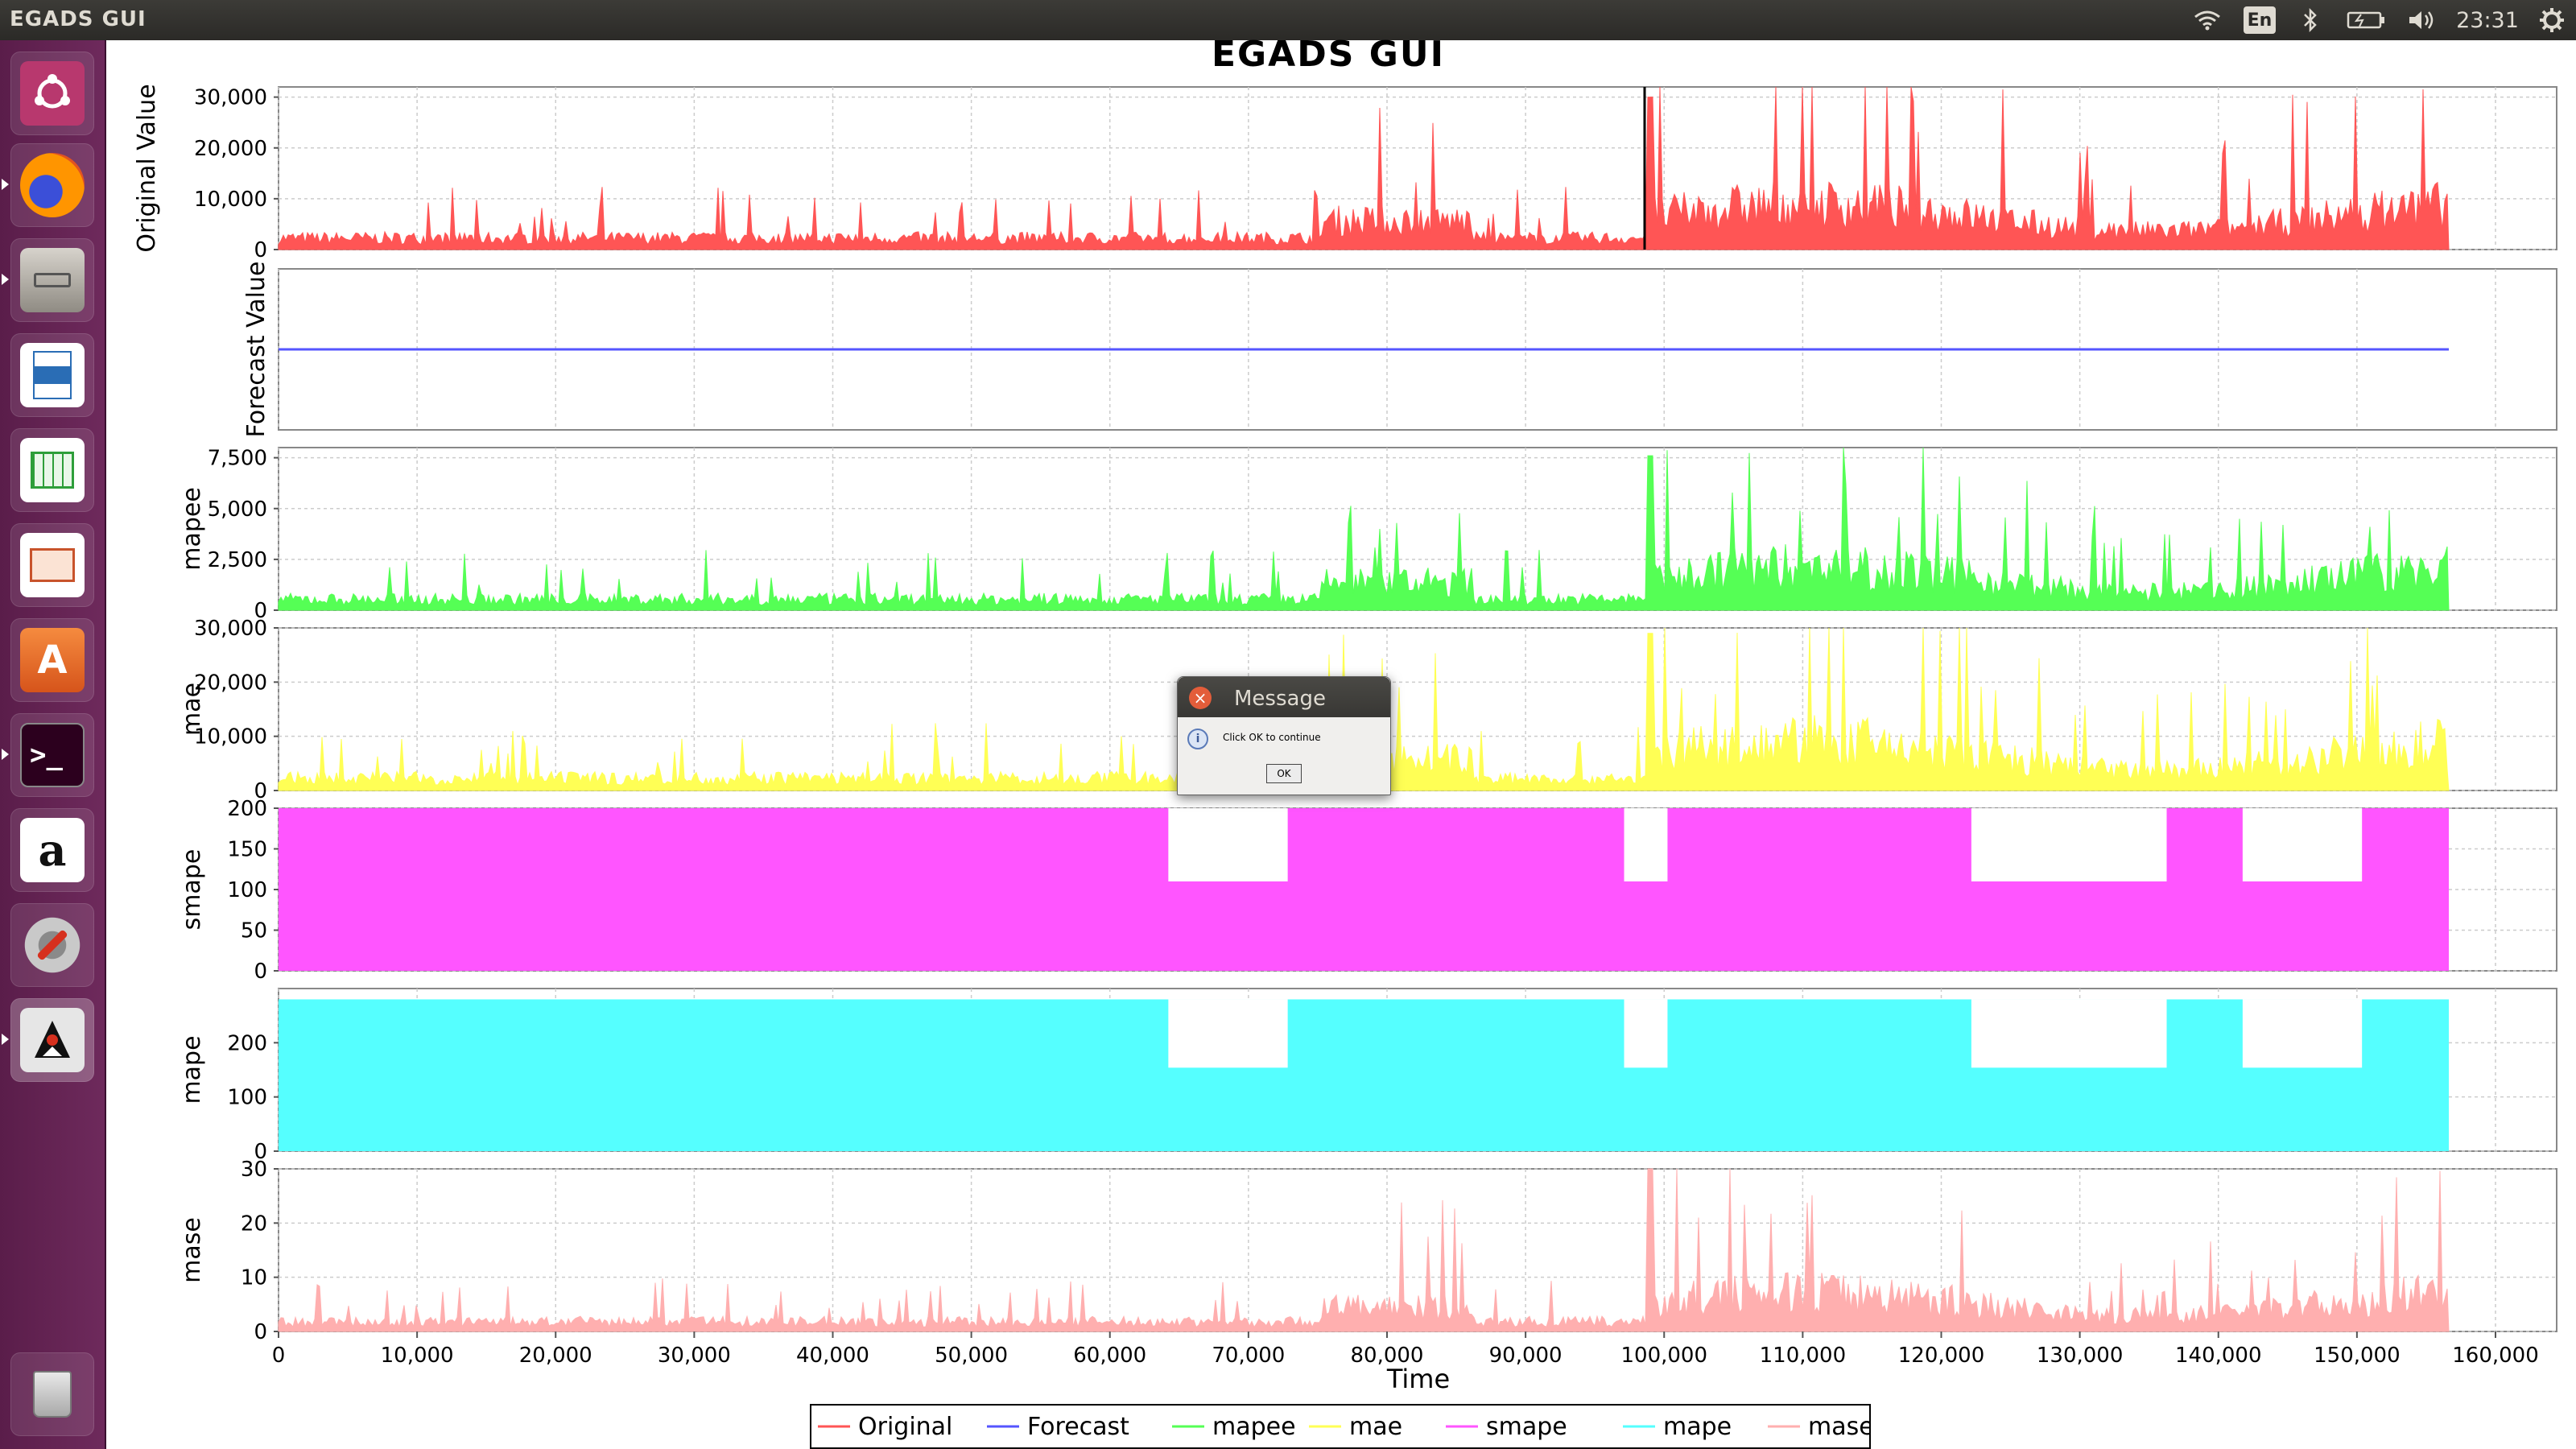 Image resolution: width=2576 pixels, height=1449 pixels. I want to click on close-icon: ×, so click(1200, 698).